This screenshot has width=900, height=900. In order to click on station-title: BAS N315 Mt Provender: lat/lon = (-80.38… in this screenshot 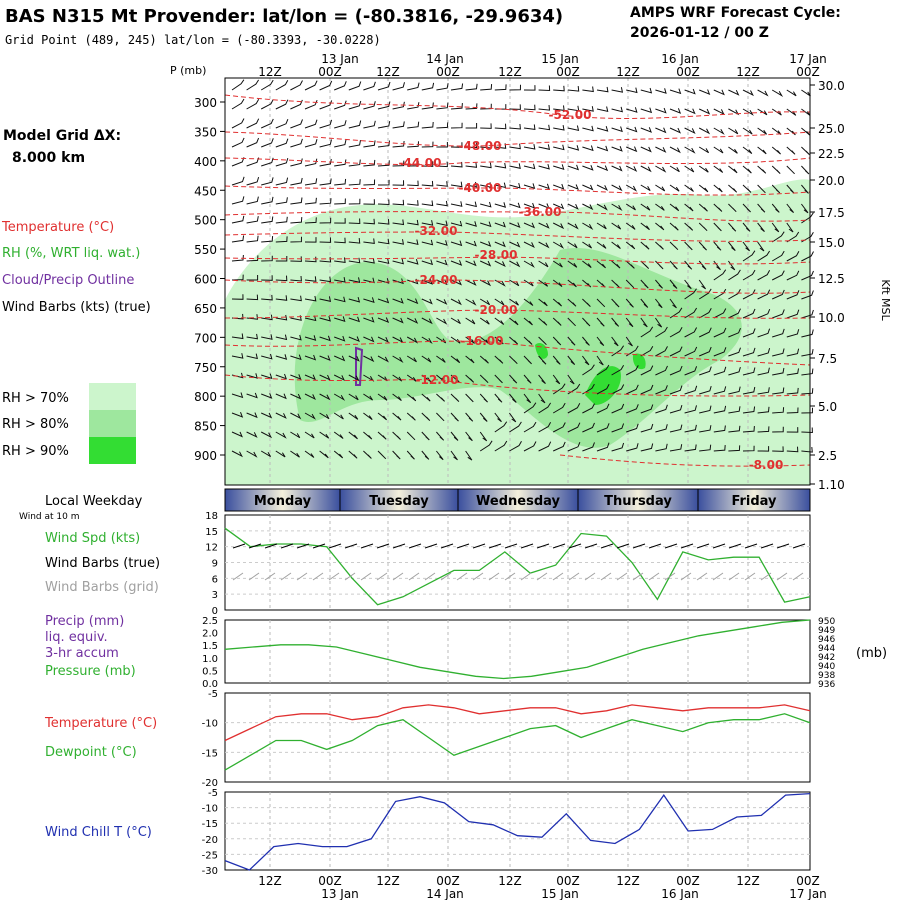, I will do `click(284, 16)`.